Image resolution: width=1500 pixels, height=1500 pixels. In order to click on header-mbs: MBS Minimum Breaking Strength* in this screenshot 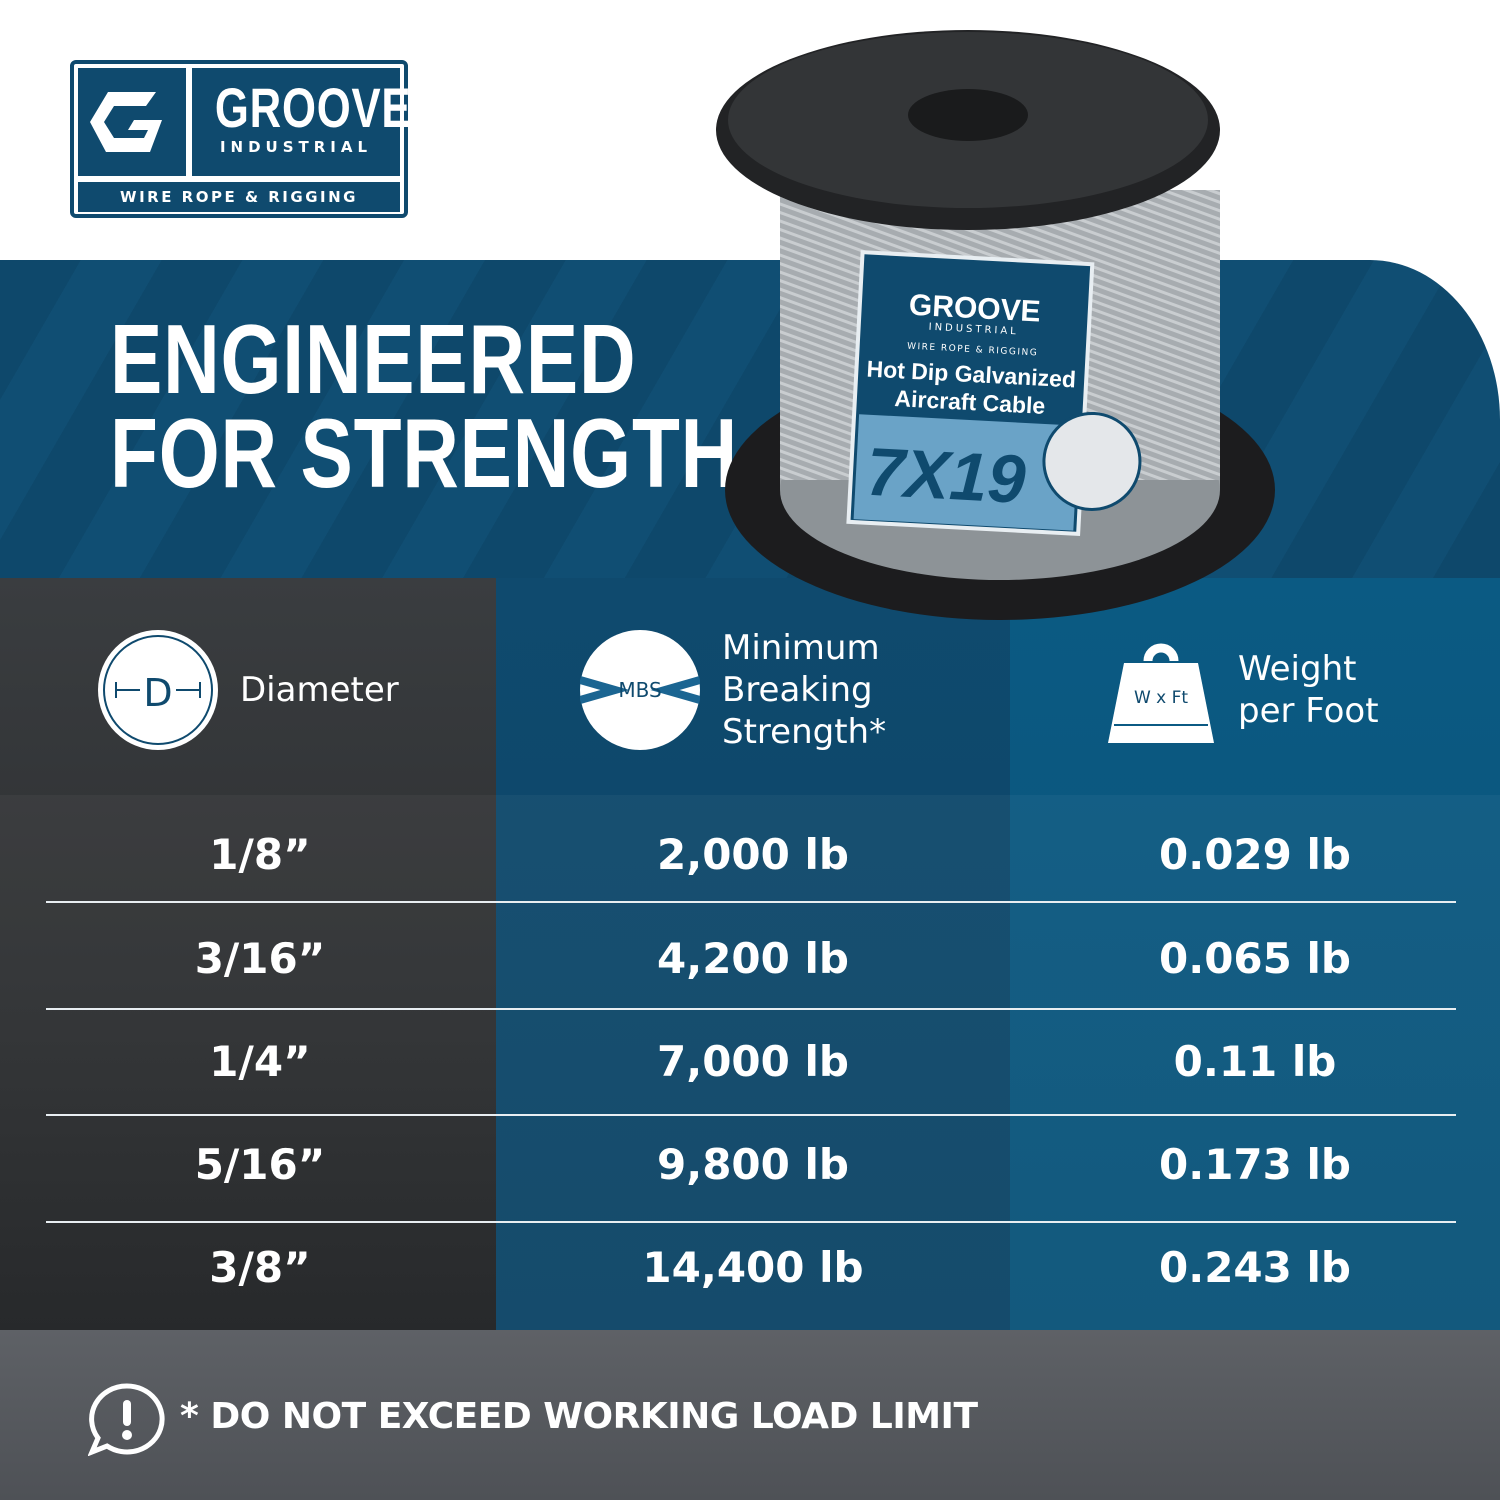, I will do `click(733, 690)`.